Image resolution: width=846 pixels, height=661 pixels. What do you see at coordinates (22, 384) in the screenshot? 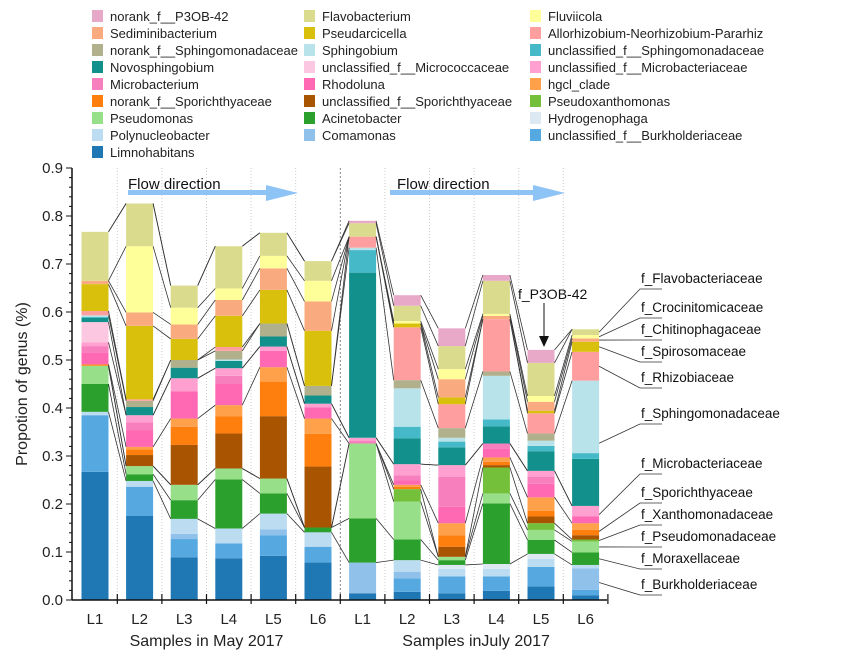
I see `y-axis-label: Propotion of genus (%)` at bounding box center [22, 384].